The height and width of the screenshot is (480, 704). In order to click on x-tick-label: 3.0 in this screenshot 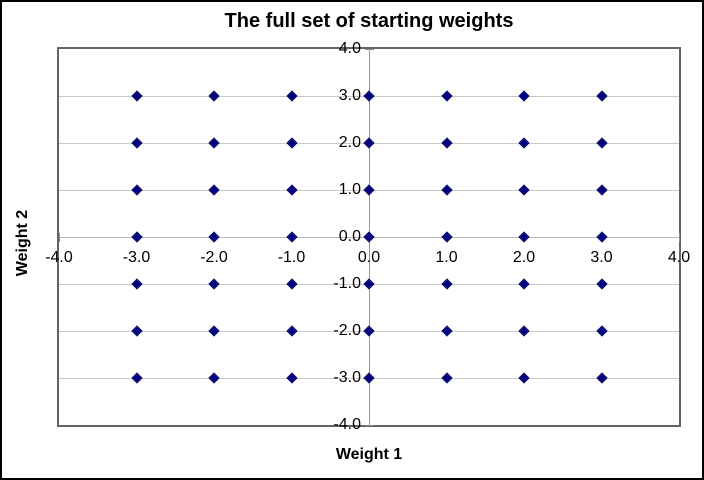, I will do `click(601, 257)`.